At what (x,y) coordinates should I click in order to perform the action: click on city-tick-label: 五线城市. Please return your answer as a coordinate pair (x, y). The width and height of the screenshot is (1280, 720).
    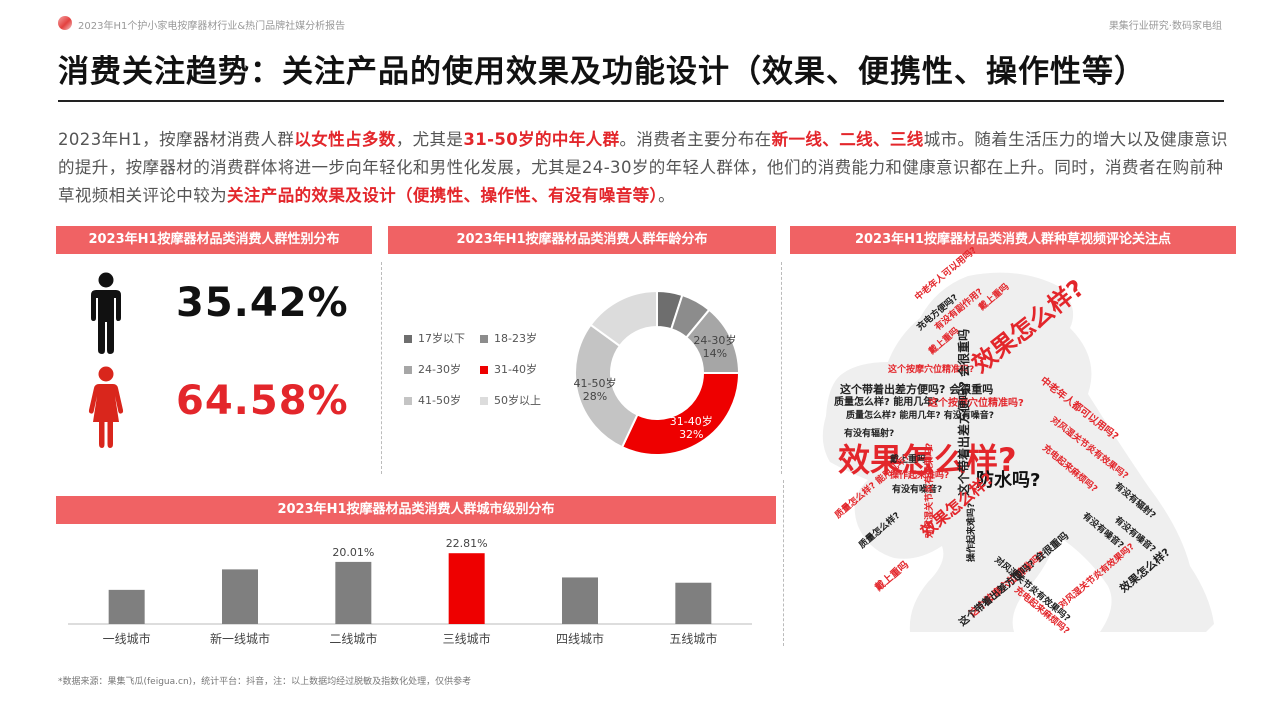
    Looking at the image, I should click on (693, 638).